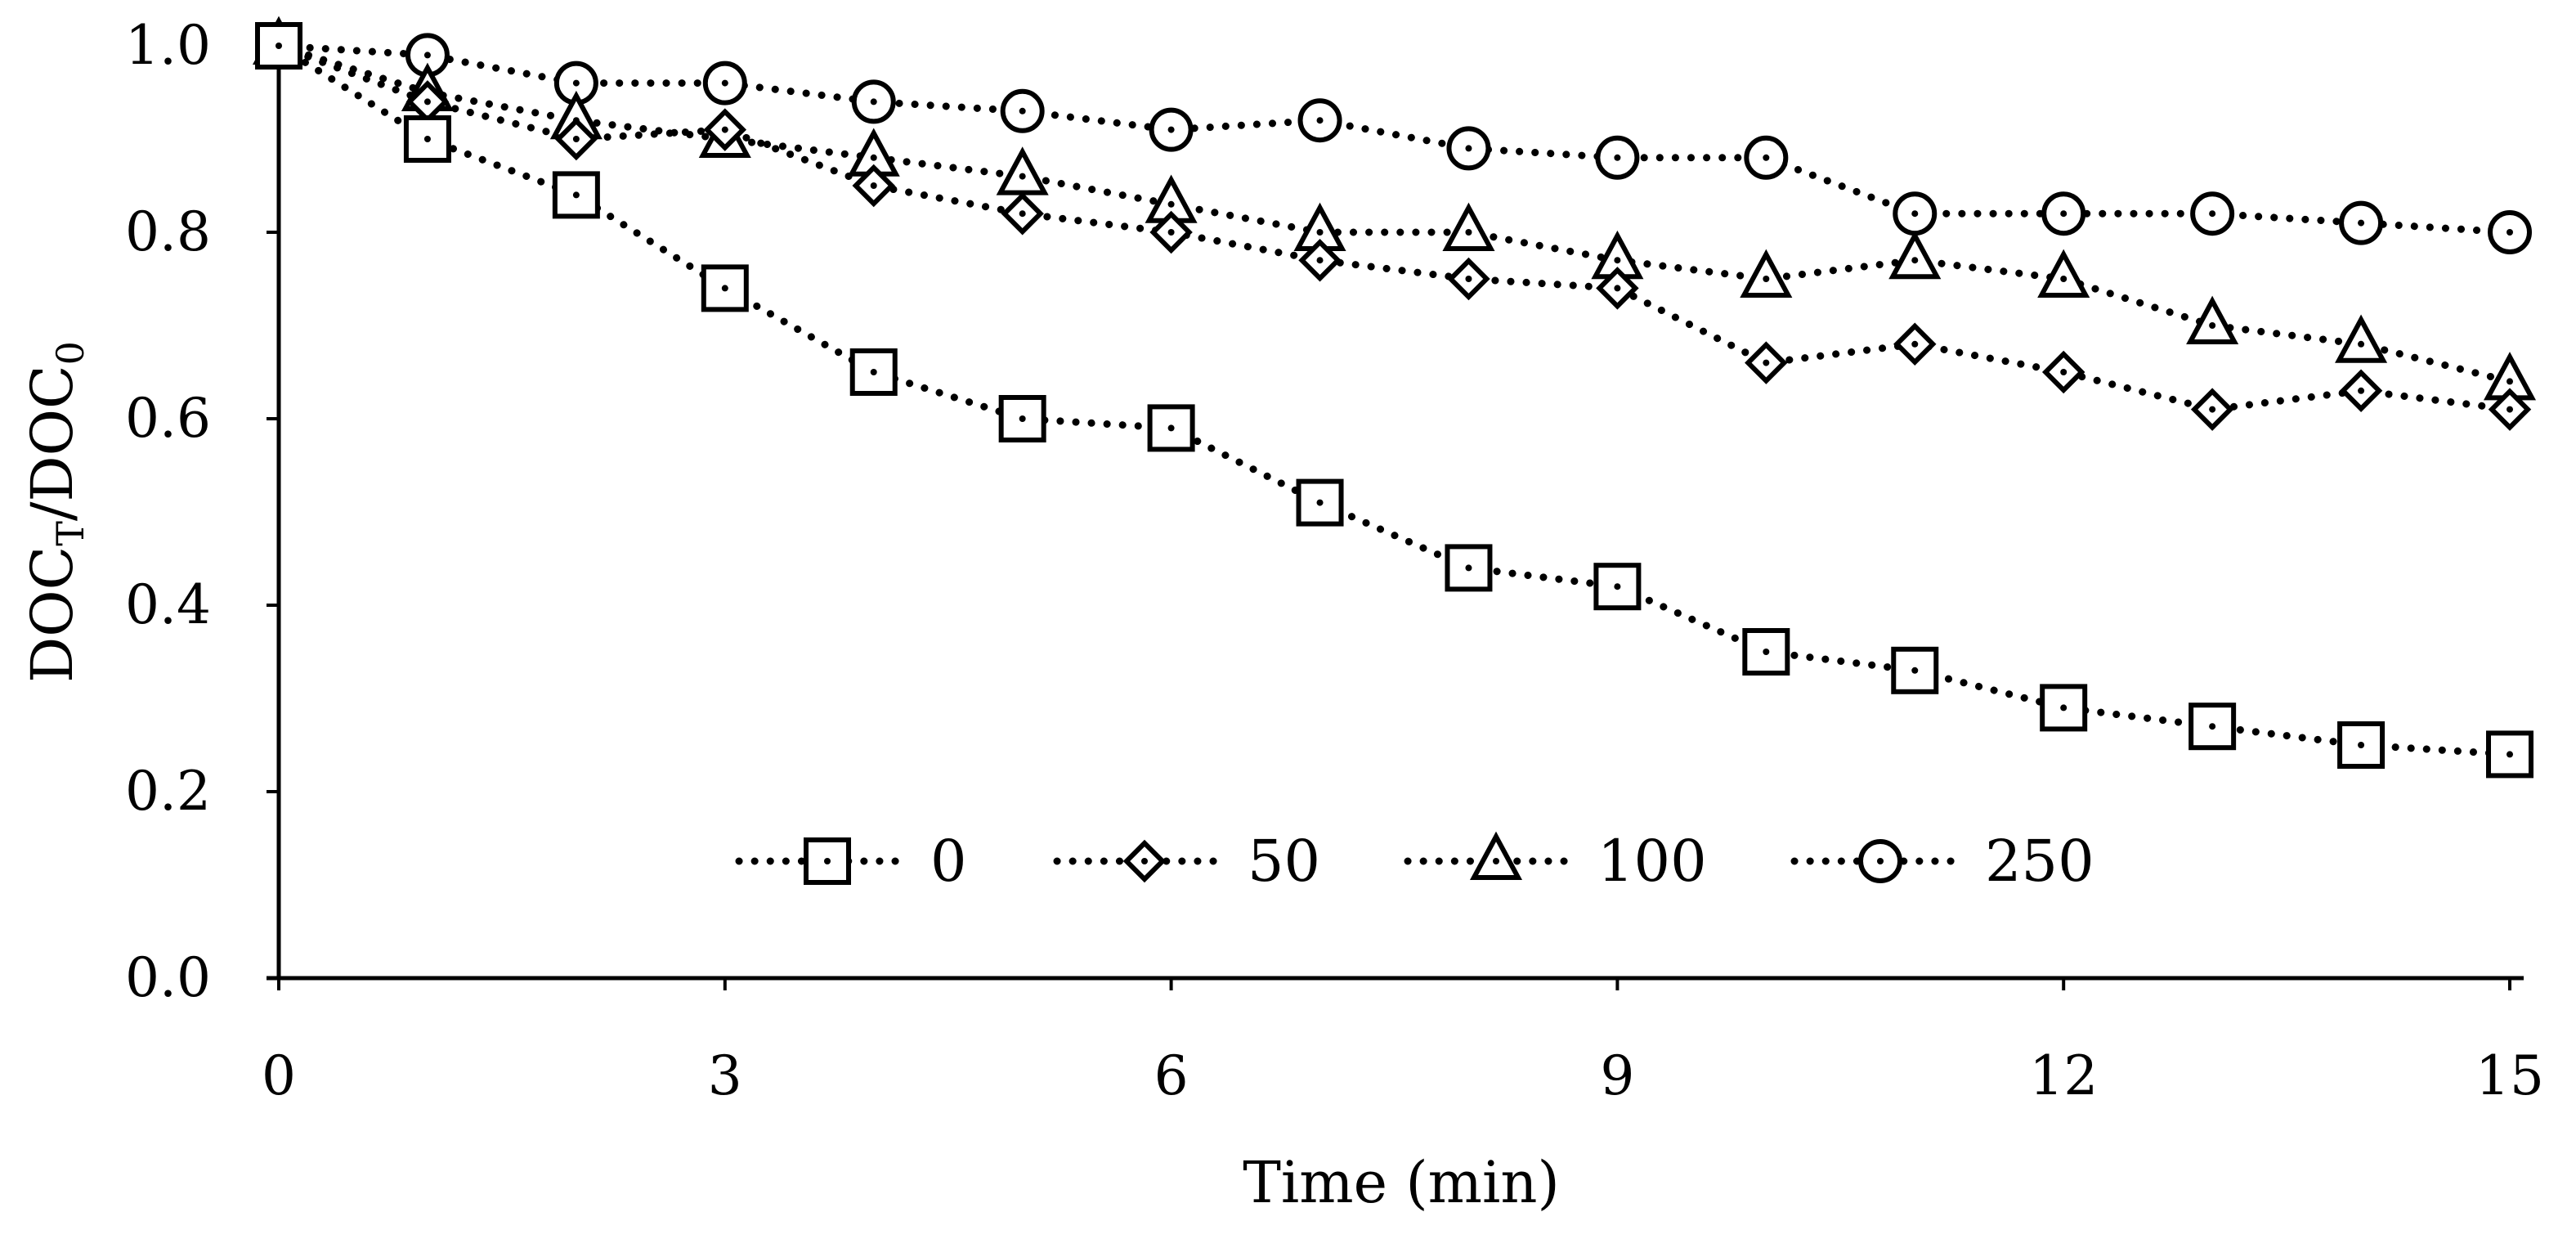 The height and width of the screenshot is (1239, 2576). Describe the element at coordinates (168, 604) in the screenshot. I see `y-tick-label: 0.4` at that location.